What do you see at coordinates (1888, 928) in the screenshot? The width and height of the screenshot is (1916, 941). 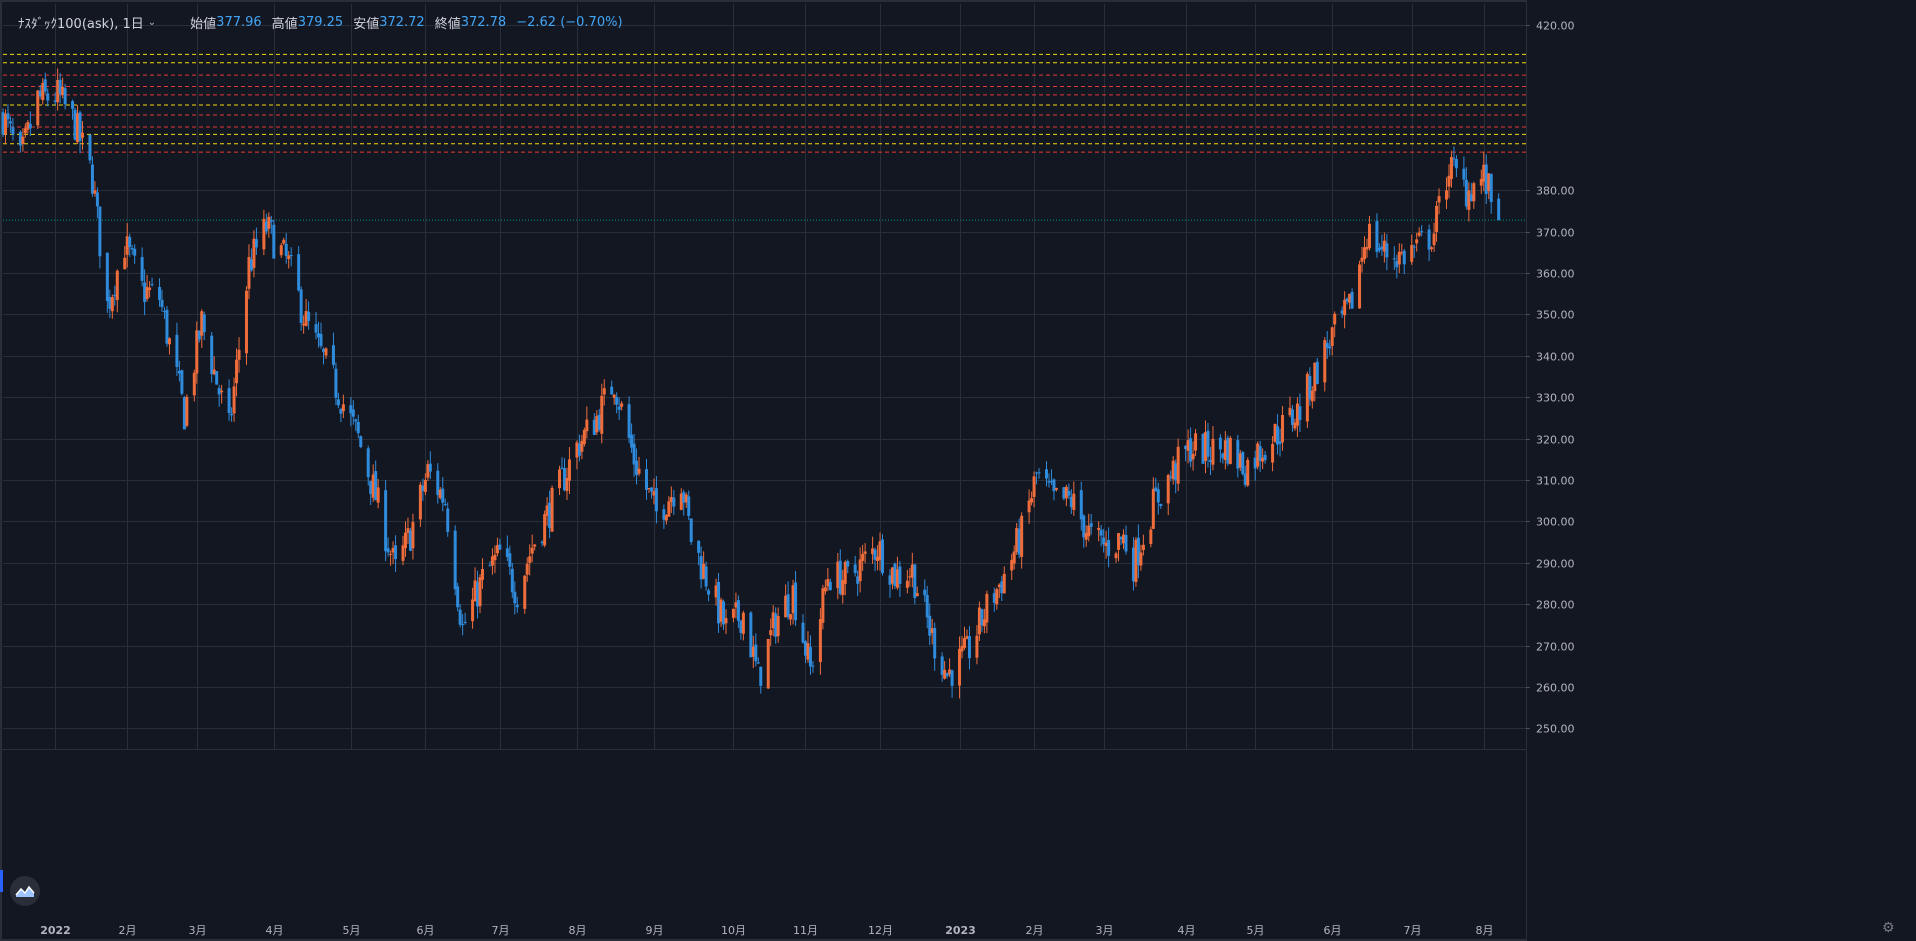 I see `gear-icon: ⚙` at bounding box center [1888, 928].